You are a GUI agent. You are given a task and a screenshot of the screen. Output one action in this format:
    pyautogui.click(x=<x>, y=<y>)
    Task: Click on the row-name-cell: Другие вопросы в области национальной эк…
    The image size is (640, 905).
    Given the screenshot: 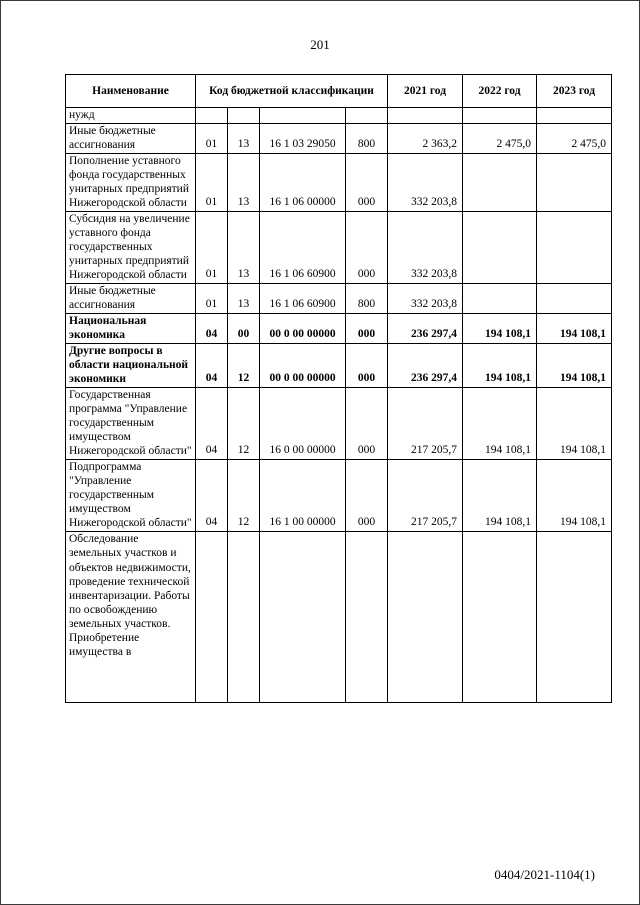 What is the action you would take?
    pyautogui.click(x=130, y=366)
    